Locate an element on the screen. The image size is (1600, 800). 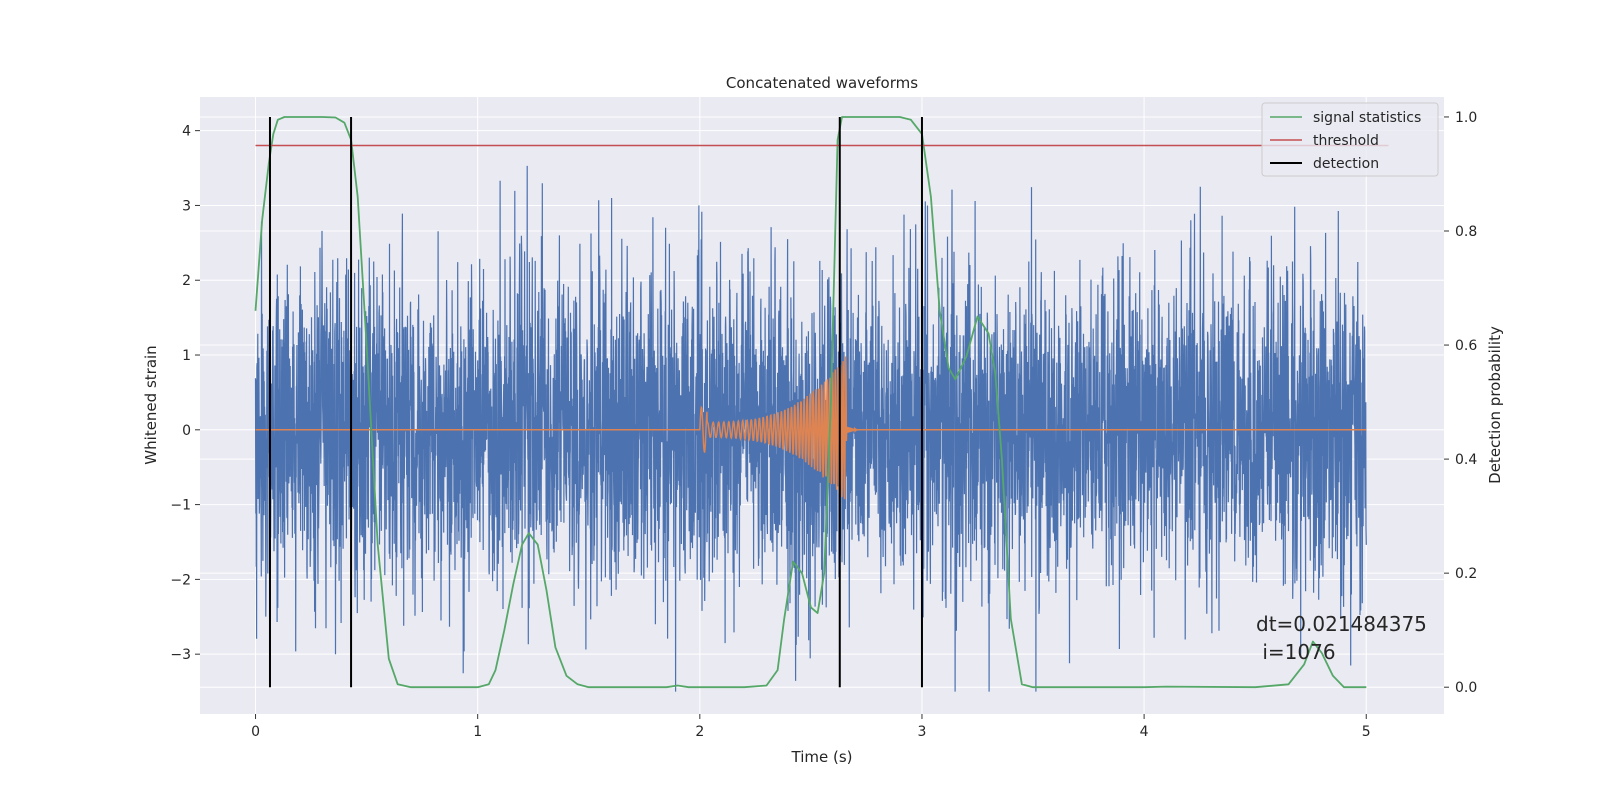
legend-signal-statistics-label: signal statistics is located at coordinates (1367, 118).